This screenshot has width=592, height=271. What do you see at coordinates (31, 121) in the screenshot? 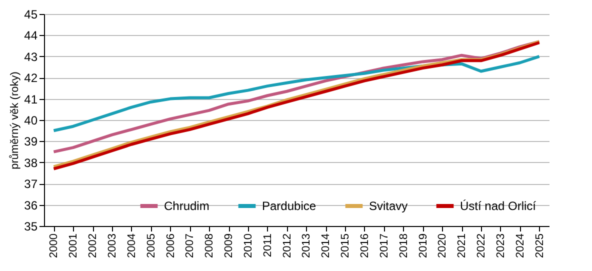
I see `y-tick-label: 40` at bounding box center [31, 121].